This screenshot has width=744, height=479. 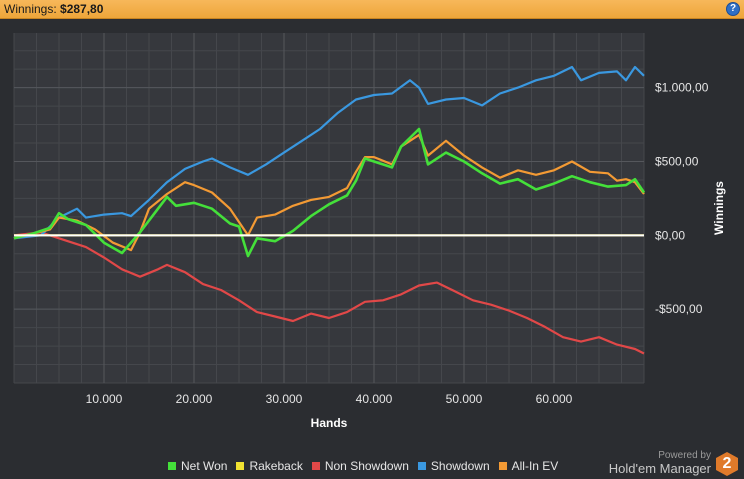 What do you see at coordinates (682, 88) in the screenshot?
I see `y-tick-label: $1.000,00` at bounding box center [682, 88].